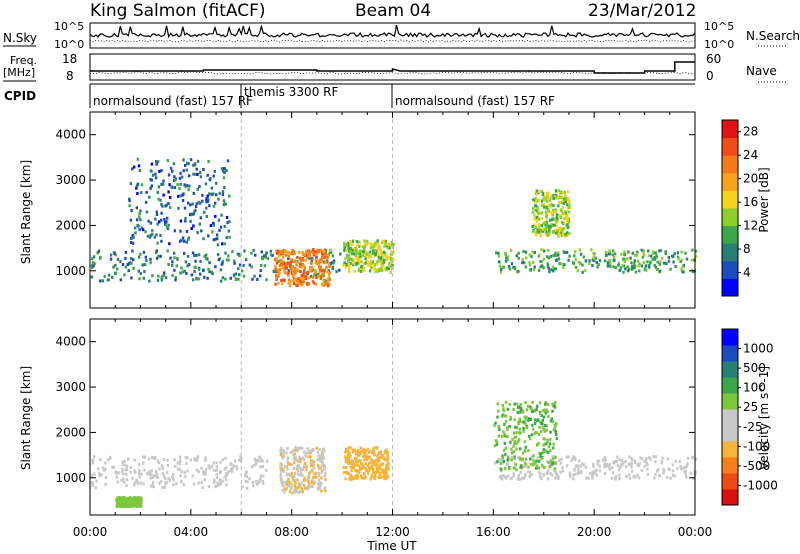 The width and height of the screenshot is (800, 554). Describe the element at coordinates (760, 485) in the screenshot. I see `colorbar-tick-label: -1000` at that location.